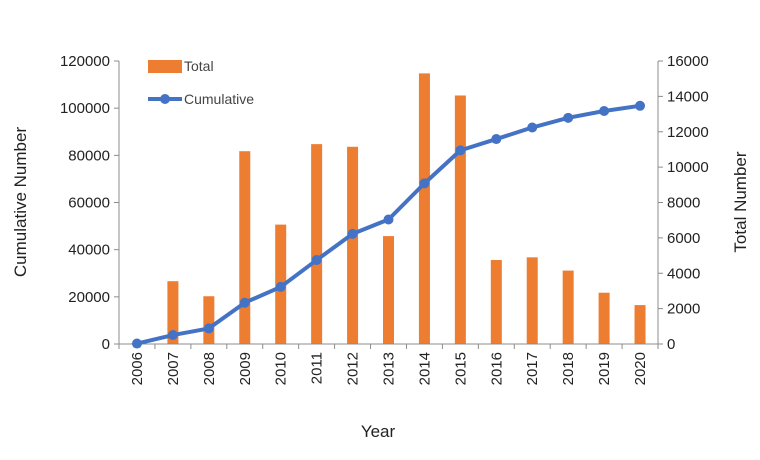  What do you see at coordinates (532, 368) in the screenshot?
I see `x-tick-label-2017: 2017` at bounding box center [532, 368].